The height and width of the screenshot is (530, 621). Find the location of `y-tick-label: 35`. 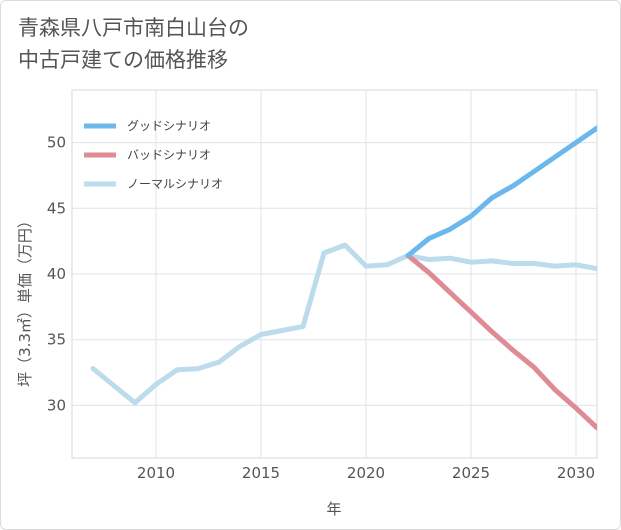

y-tick-label: 35 is located at coordinates (56, 340).